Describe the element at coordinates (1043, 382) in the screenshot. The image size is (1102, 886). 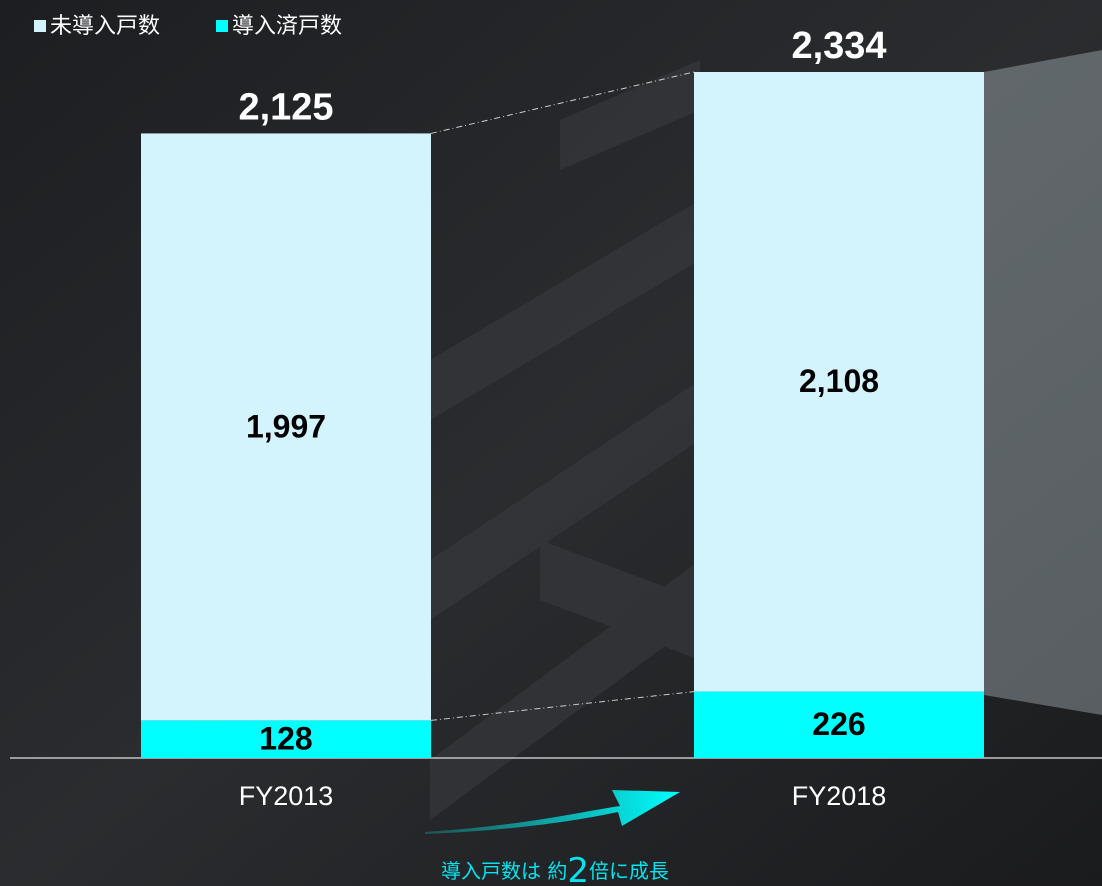
I see `highlight-wedge` at that location.